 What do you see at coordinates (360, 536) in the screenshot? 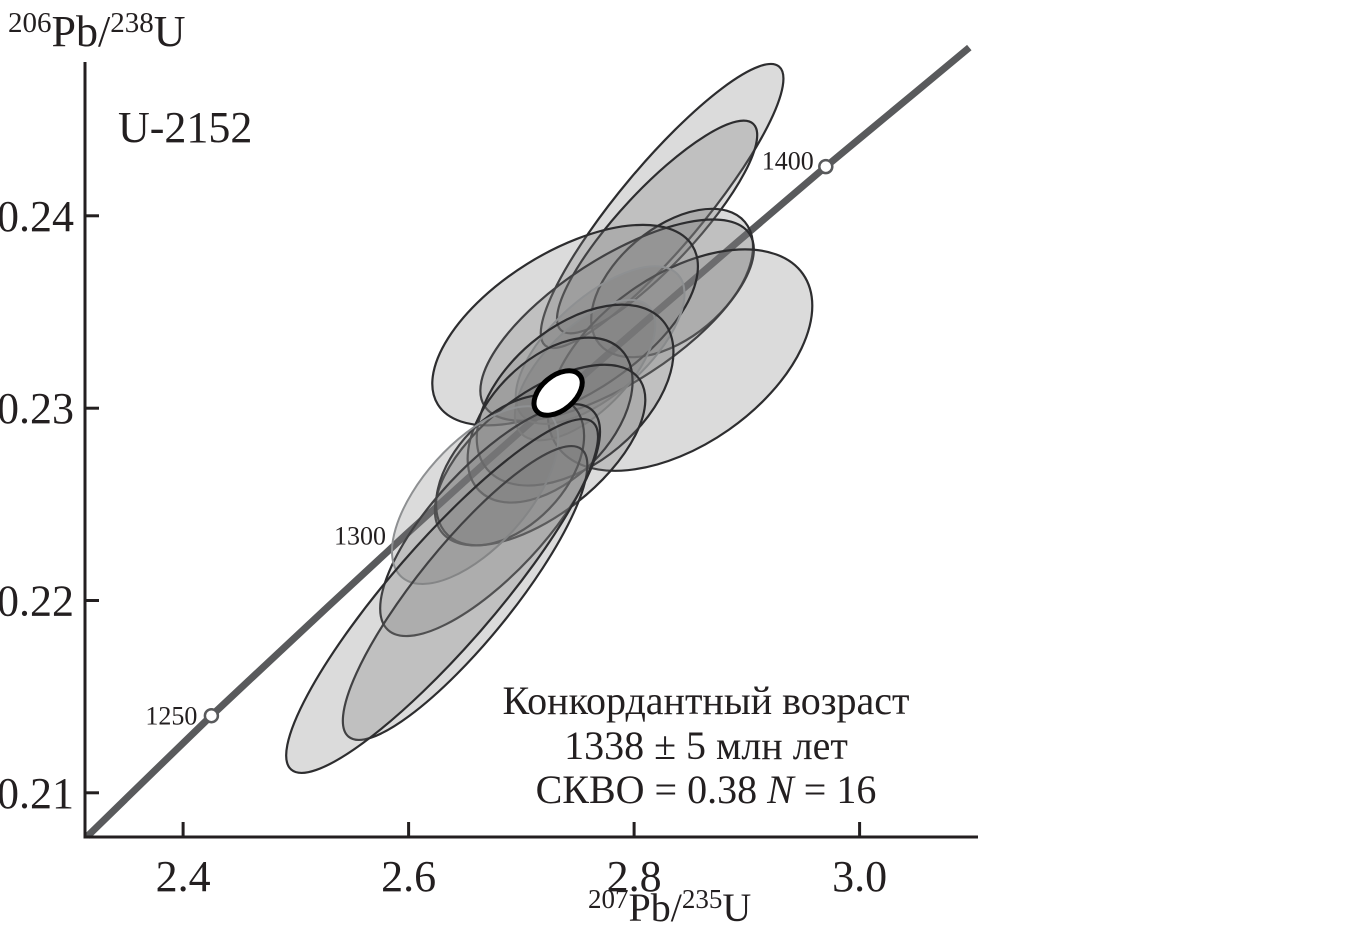
I see `concordia-age-label-1300: 1300` at bounding box center [360, 536].